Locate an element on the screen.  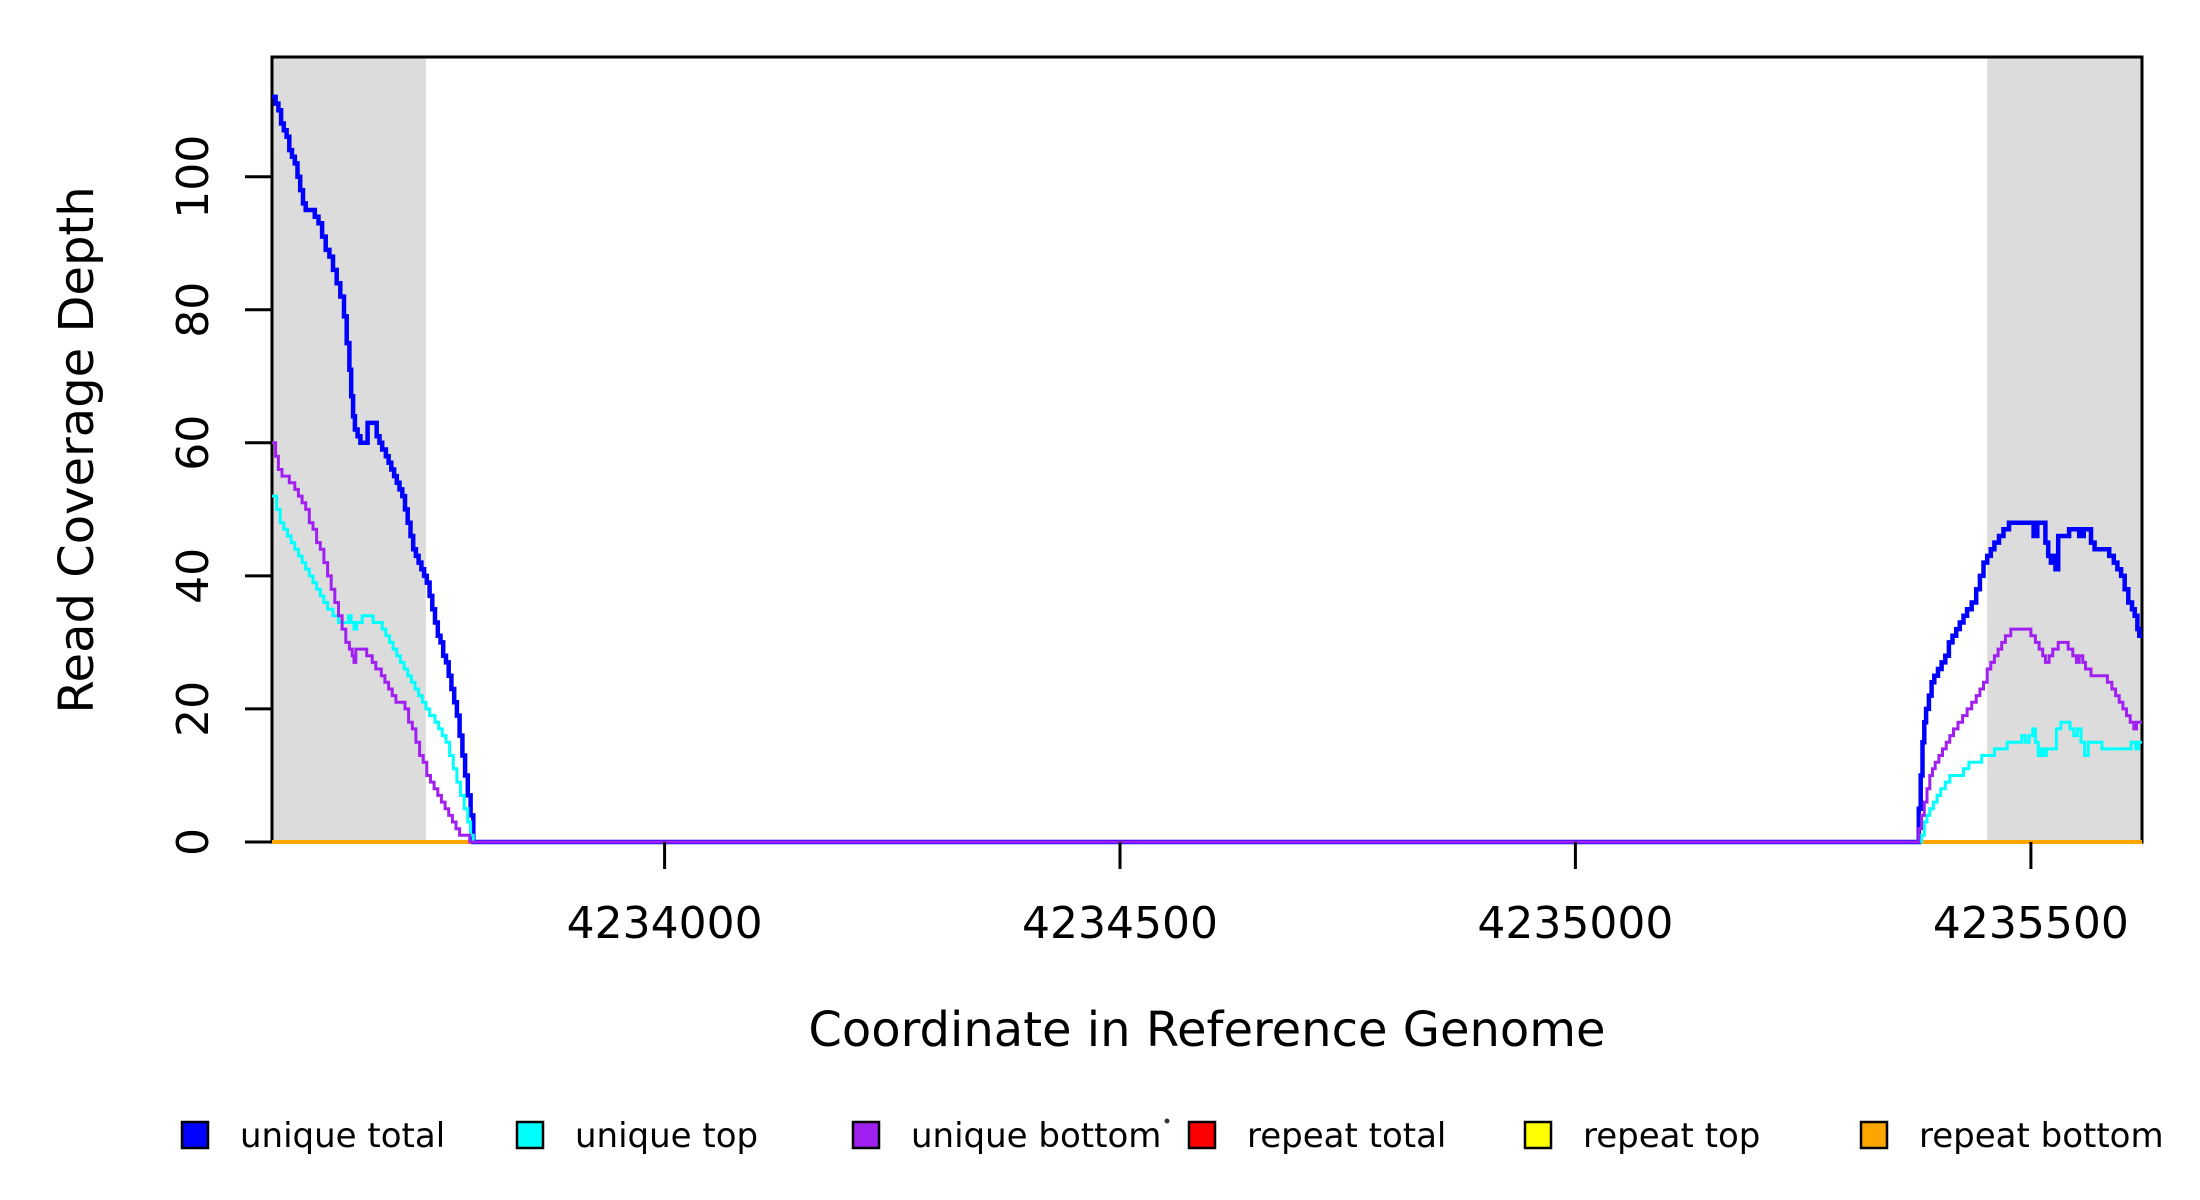
legend-swatch-repeat-bottom is located at coordinates (1874, 1135).